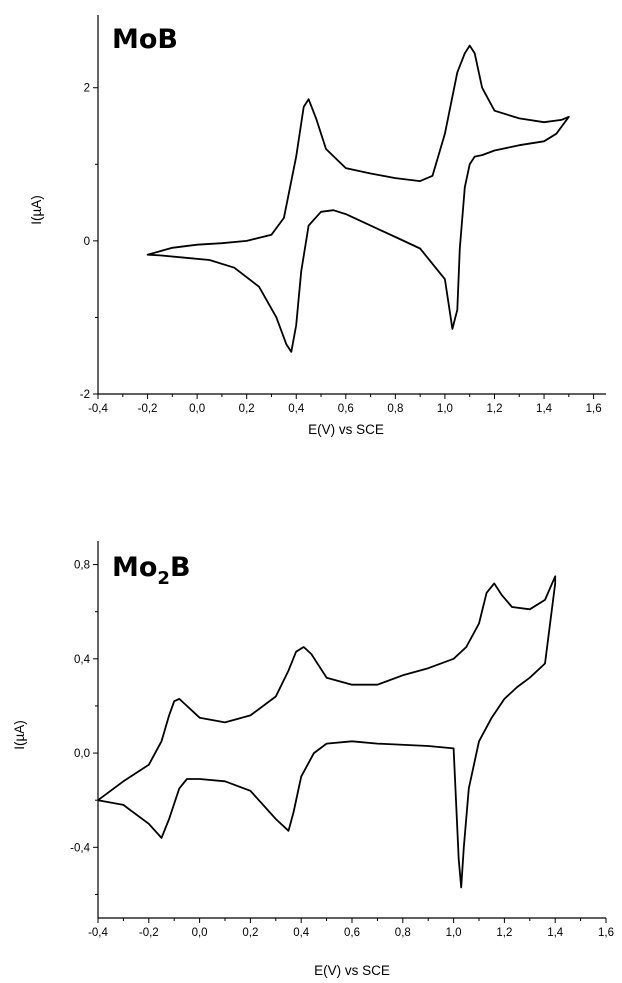 This screenshot has height=983, width=622. I want to click on panel-label-mo2b: Mo2B, so click(151, 570).